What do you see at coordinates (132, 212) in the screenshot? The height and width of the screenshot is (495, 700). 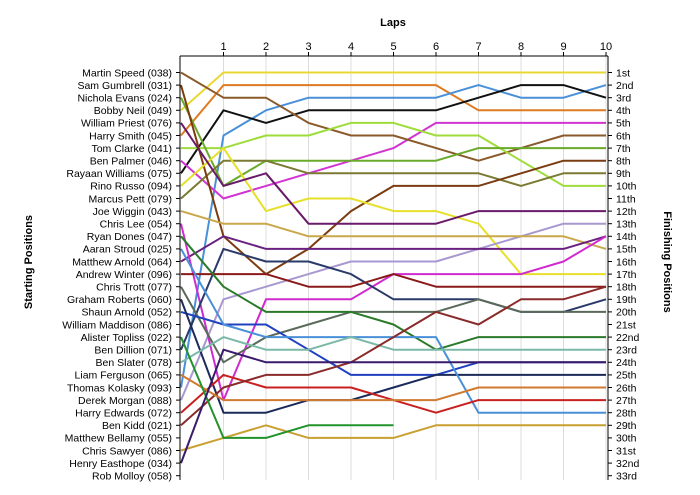 I see `starting-position-label: Joe Wiggin (043)` at bounding box center [132, 212].